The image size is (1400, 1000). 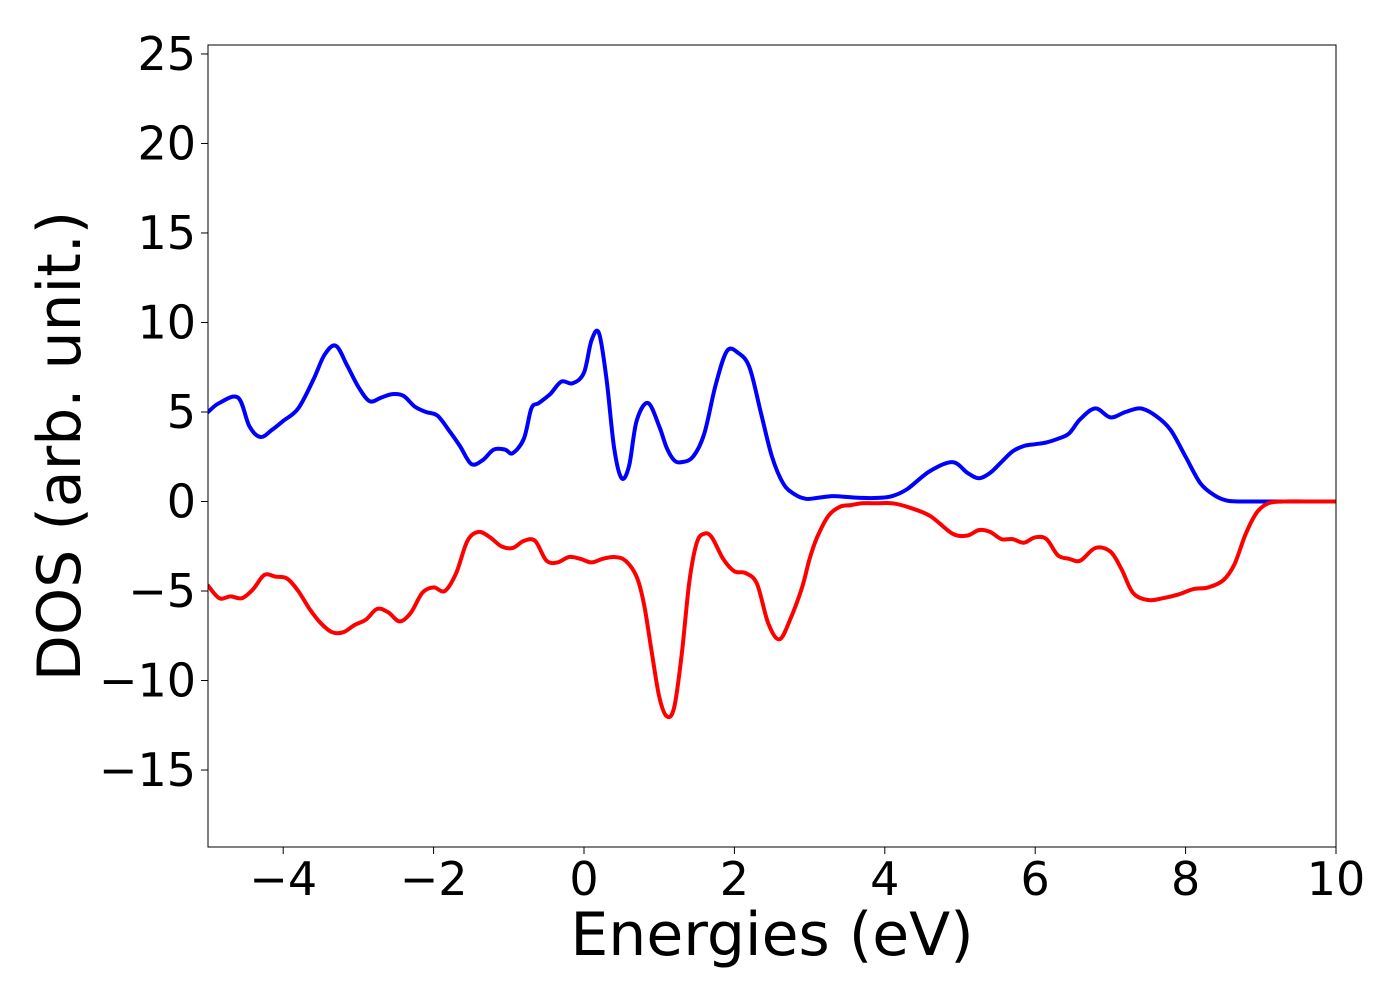 What do you see at coordinates (1035, 879) in the screenshot?
I see `x-tick-label: 6` at bounding box center [1035, 879].